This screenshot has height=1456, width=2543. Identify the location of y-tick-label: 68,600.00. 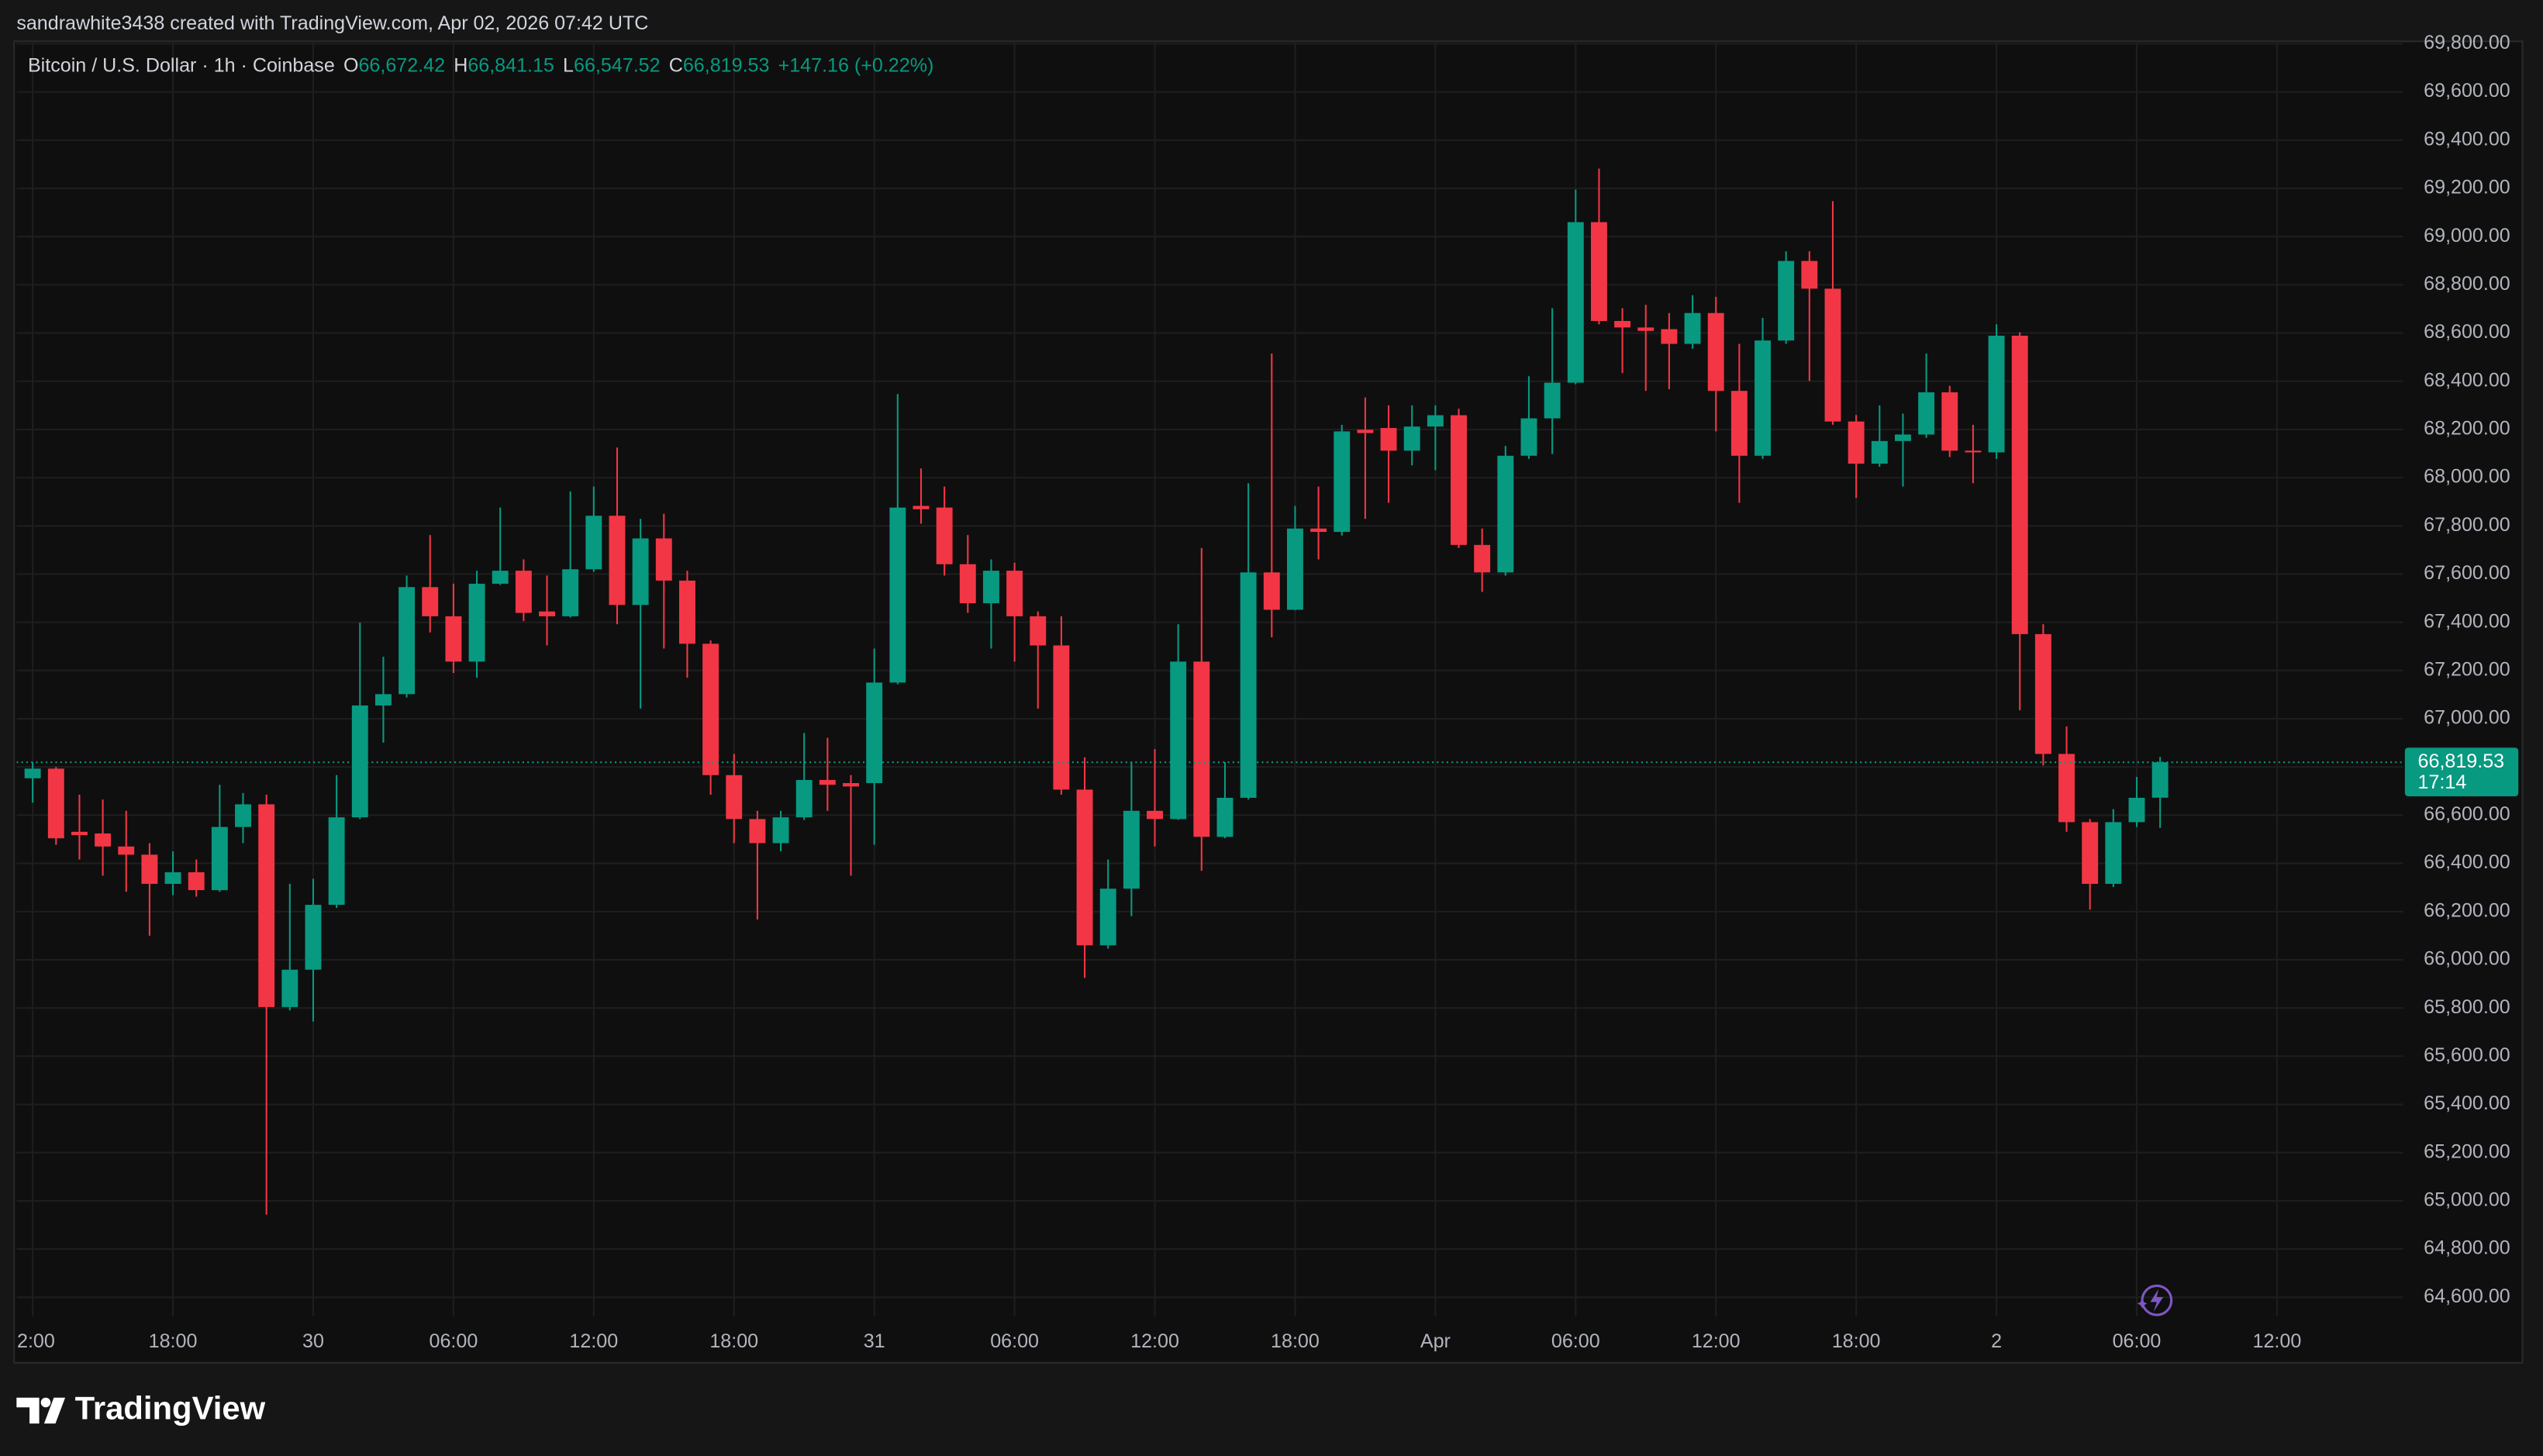
(2467, 332).